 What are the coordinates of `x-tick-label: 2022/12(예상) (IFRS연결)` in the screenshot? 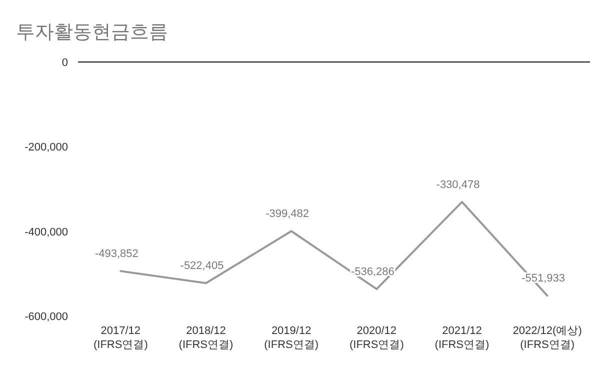 It's located at (547, 338).